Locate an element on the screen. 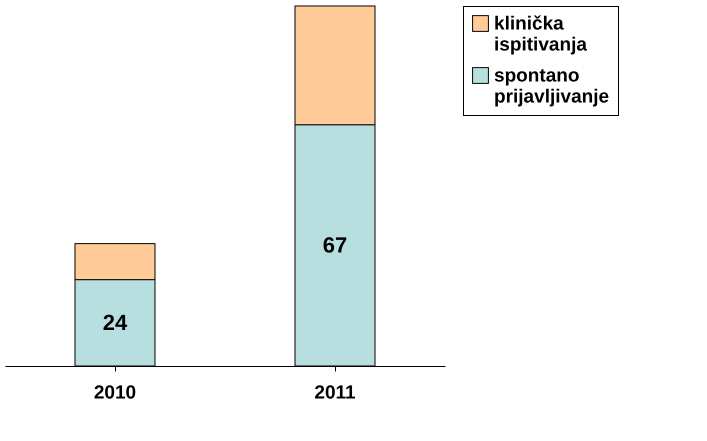 Image resolution: width=707 pixels, height=441 pixels. data-label: 24 is located at coordinates (115, 322).